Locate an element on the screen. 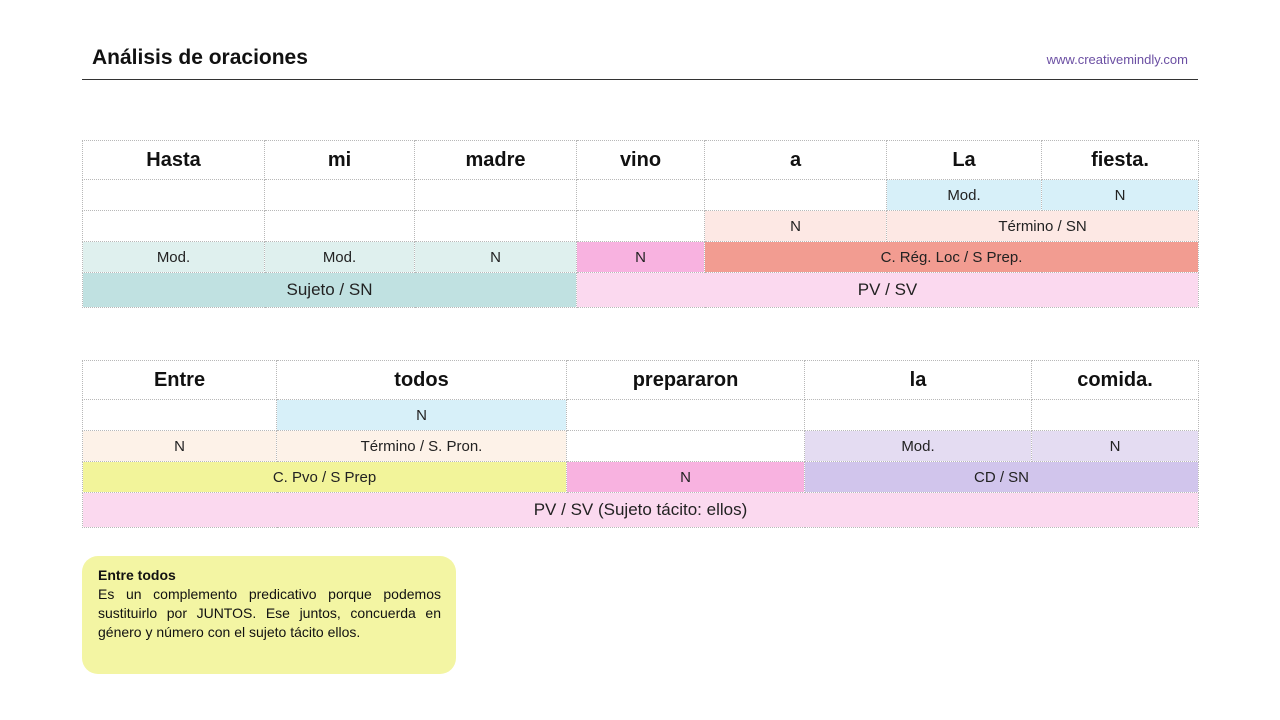 The image size is (1280, 720). analysis-row: N is located at coordinates (640, 415).